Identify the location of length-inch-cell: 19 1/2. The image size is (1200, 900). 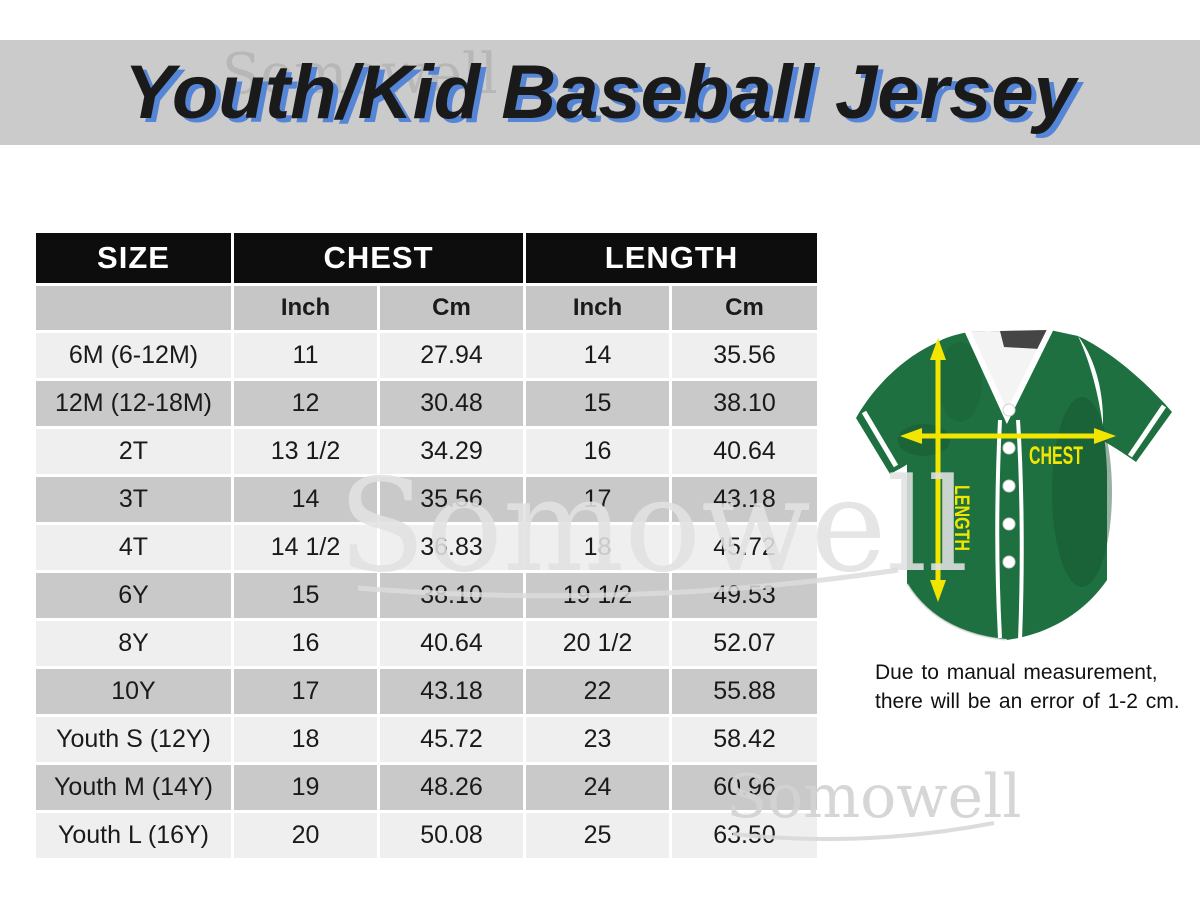
(598, 595).